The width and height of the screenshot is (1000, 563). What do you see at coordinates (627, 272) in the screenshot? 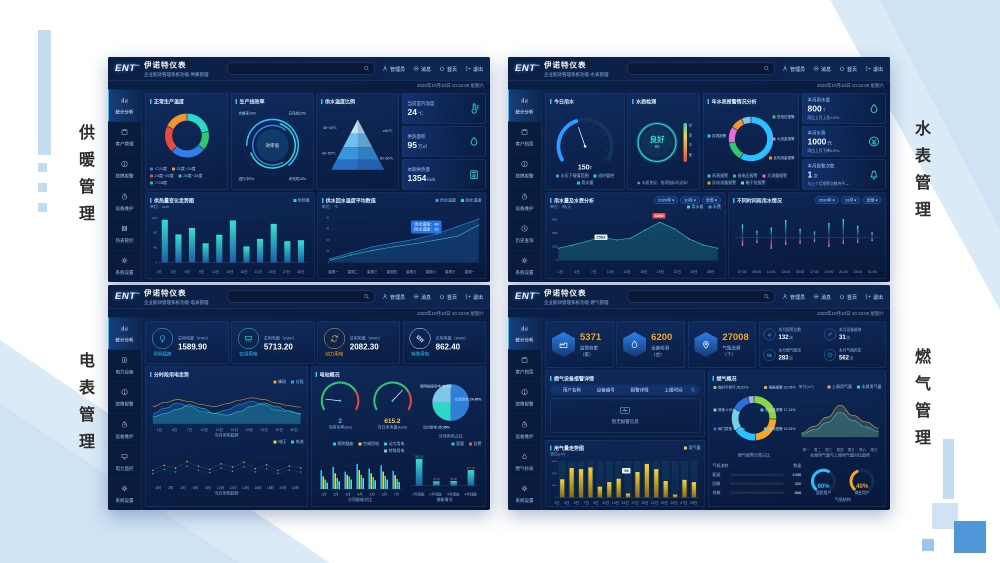
I see `tick-label: 13日` at bounding box center [627, 272].